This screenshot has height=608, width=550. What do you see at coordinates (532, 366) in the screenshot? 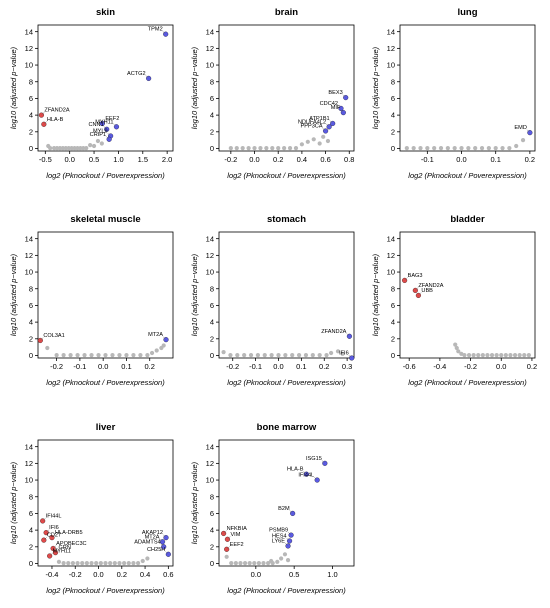
I see `x-tick-label: 0.2` at bounding box center [532, 366].